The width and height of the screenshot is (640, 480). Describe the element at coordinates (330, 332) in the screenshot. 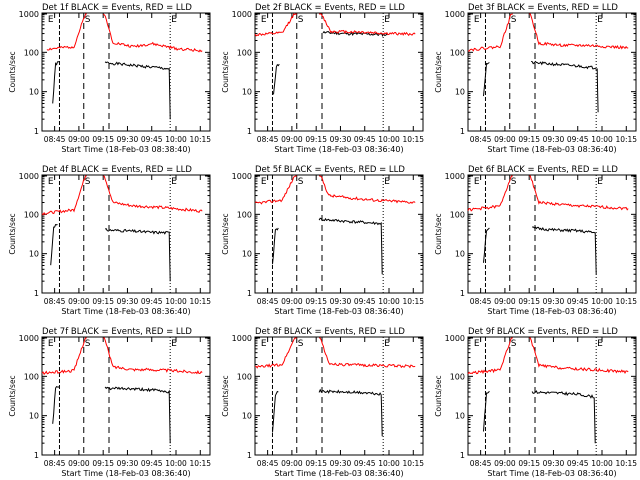

I see `chart-title: Det 8f BLACK = Events, RED = LLD` at that location.